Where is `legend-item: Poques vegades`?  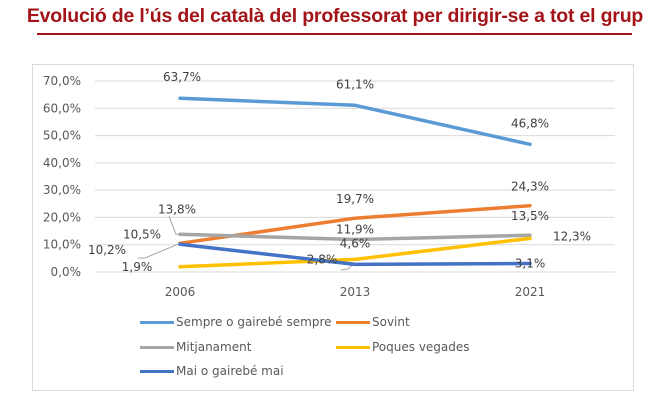
legend-item: Poques vegades is located at coordinates (403, 347).